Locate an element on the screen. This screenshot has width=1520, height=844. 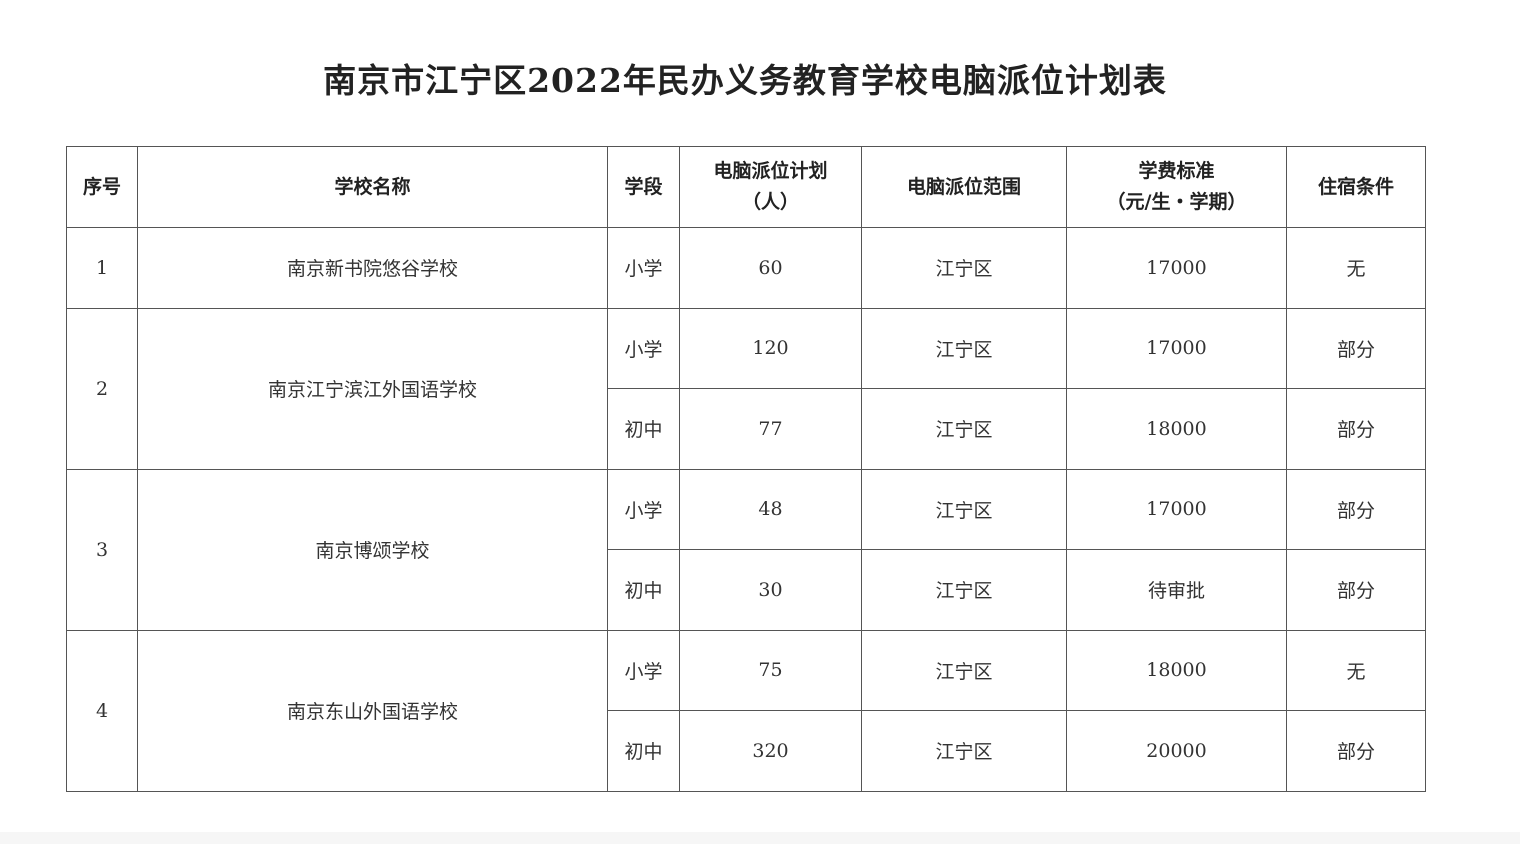
cell-plan: 30 is located at coordinates (770, 590).